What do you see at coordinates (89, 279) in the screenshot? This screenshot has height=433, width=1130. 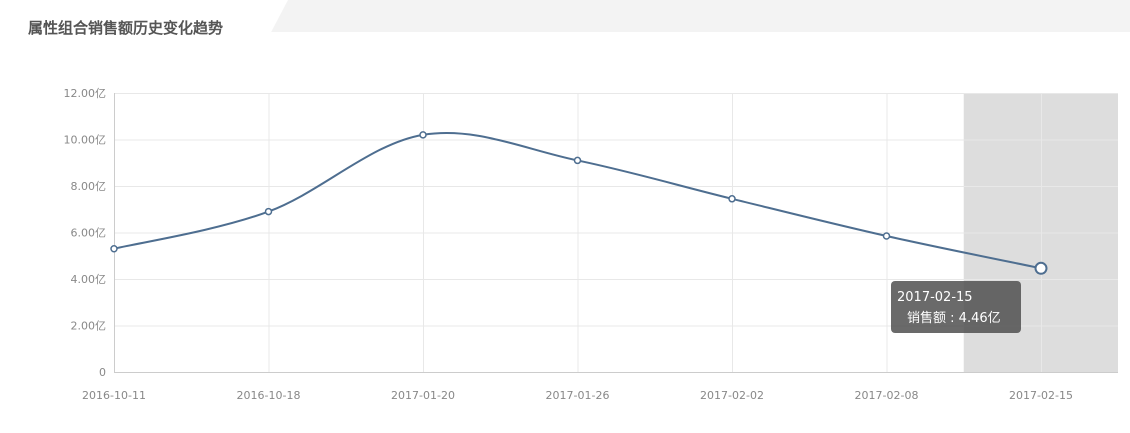 I see `y-tick-label: 4.00亿` at bounding box center [89, 279].